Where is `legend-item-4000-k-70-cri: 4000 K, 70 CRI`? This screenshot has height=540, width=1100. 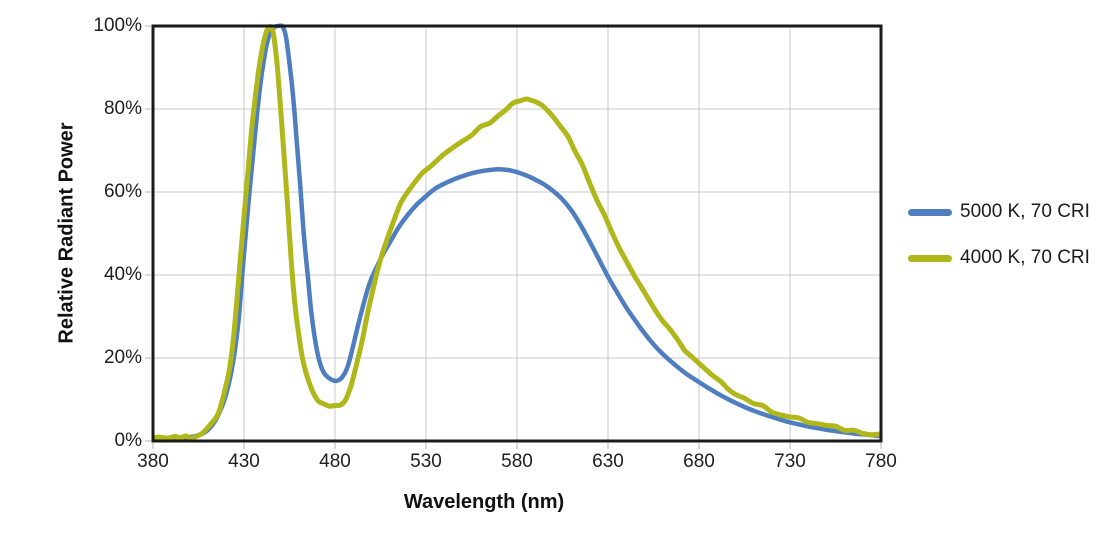 legend-item-4000-k-70-cri: 4000 K, 70 CRI is located at coordinates (999, 258).